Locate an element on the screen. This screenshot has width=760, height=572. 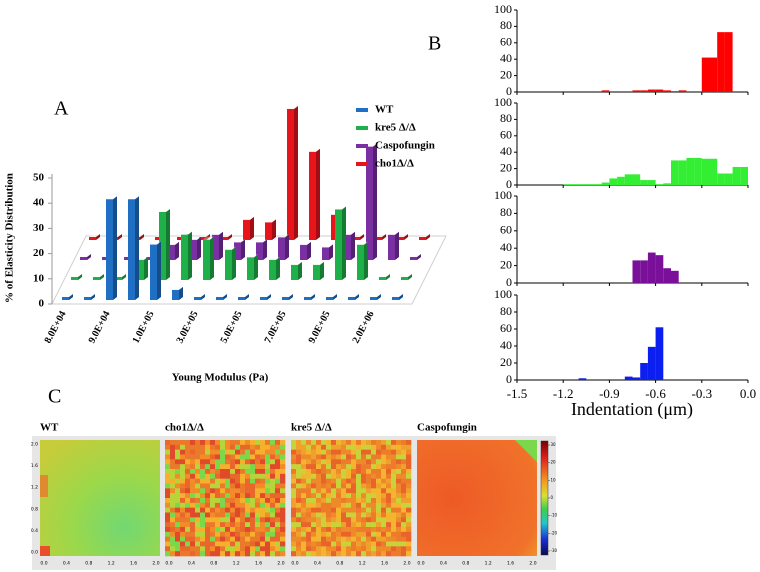
x-axis-label: Indentation (μm) is located at coordinates (632, 409).